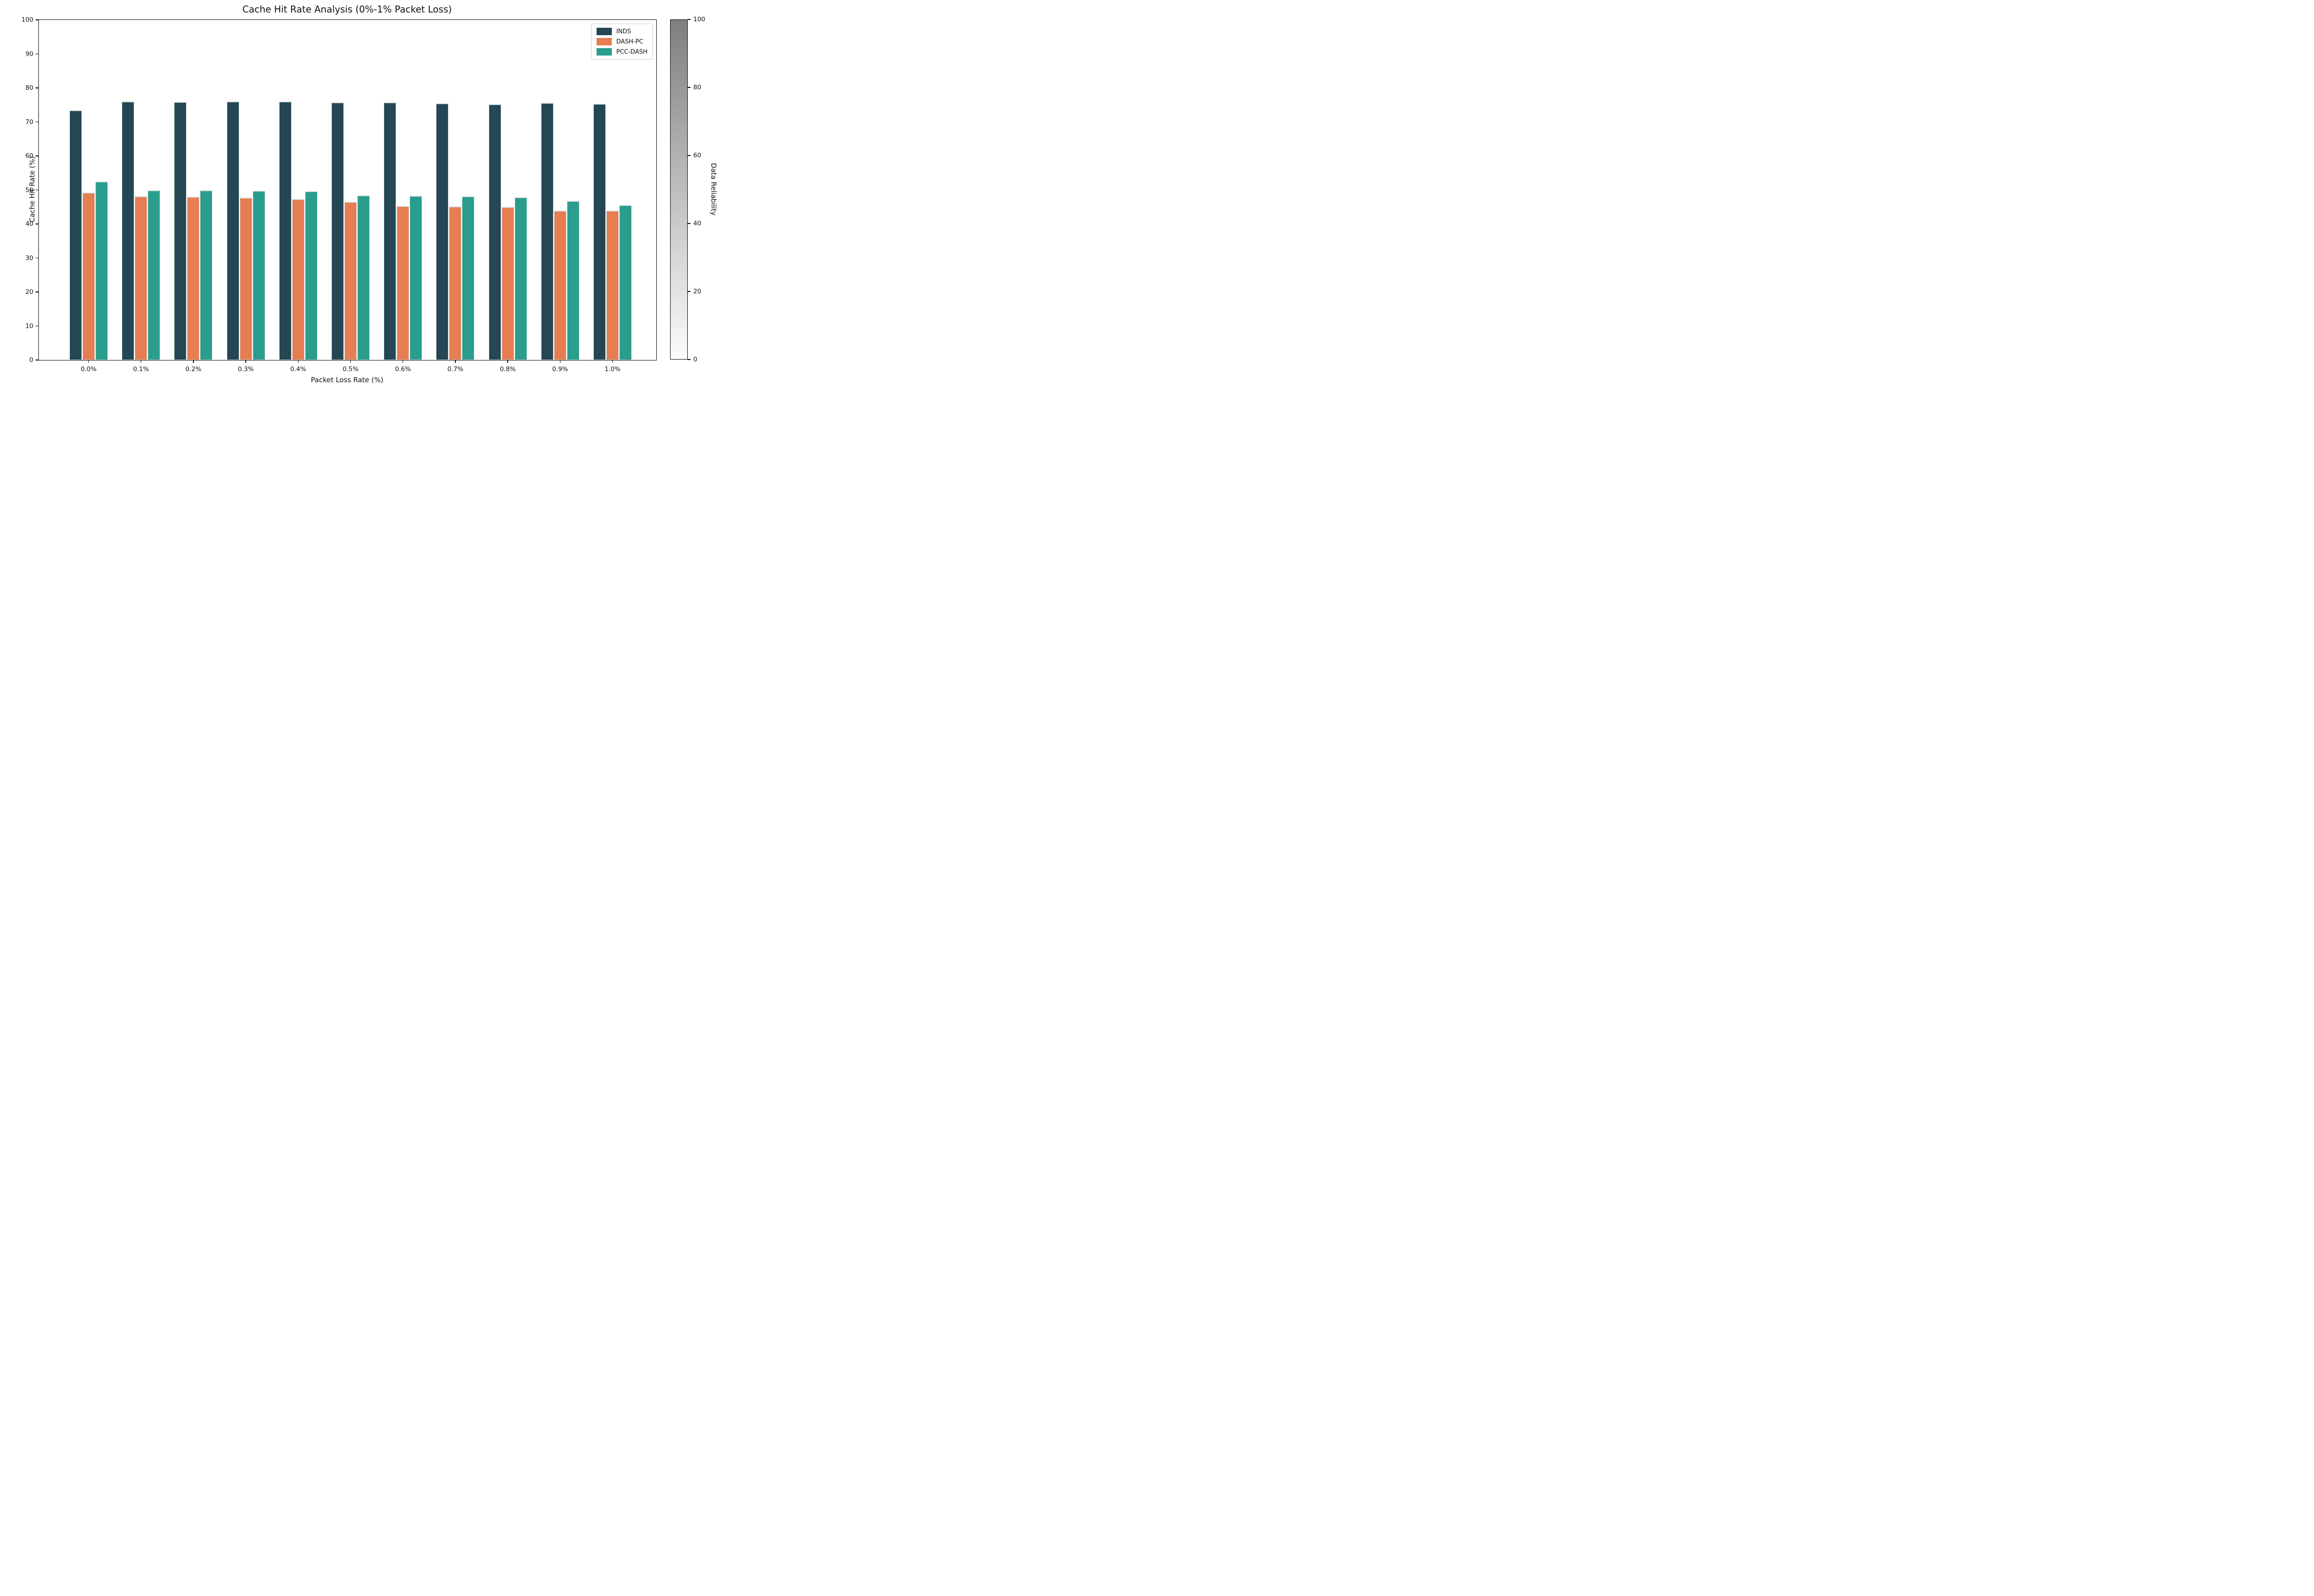 This screenshot has height=1596, width=2314. What do you see at coordinates (245, 279) in the screenshot?
I see `bar-dash-pc-0.3%` at bounding box center [245, 279].